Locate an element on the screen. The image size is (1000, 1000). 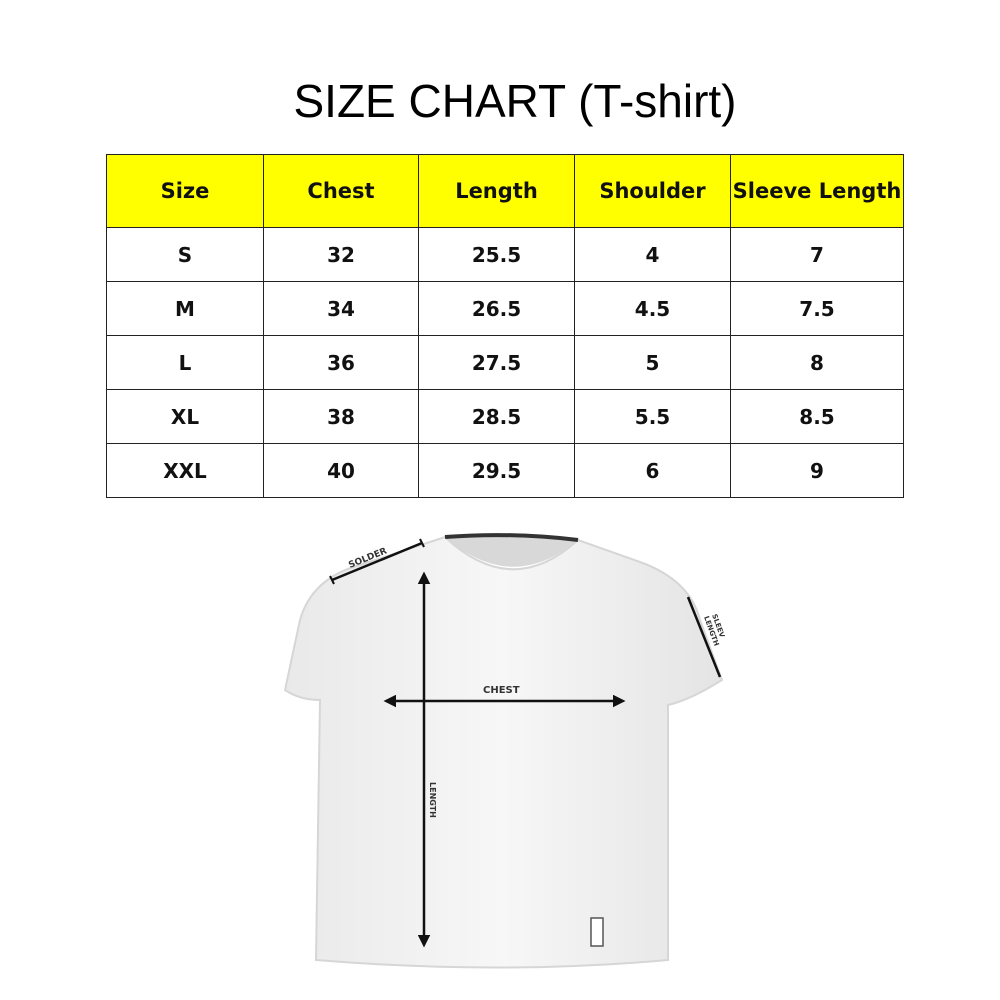
table-cell: 6 is located at coordinates (652, 470).